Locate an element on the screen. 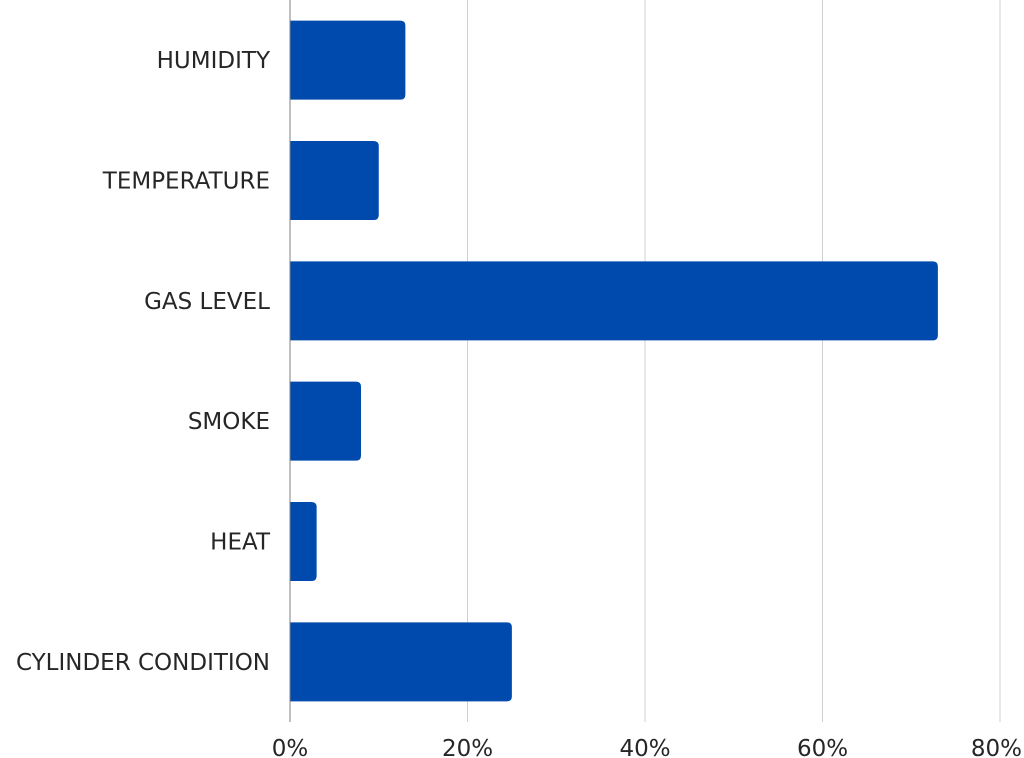  bar-gas-level is located at coordinates (614, 301).